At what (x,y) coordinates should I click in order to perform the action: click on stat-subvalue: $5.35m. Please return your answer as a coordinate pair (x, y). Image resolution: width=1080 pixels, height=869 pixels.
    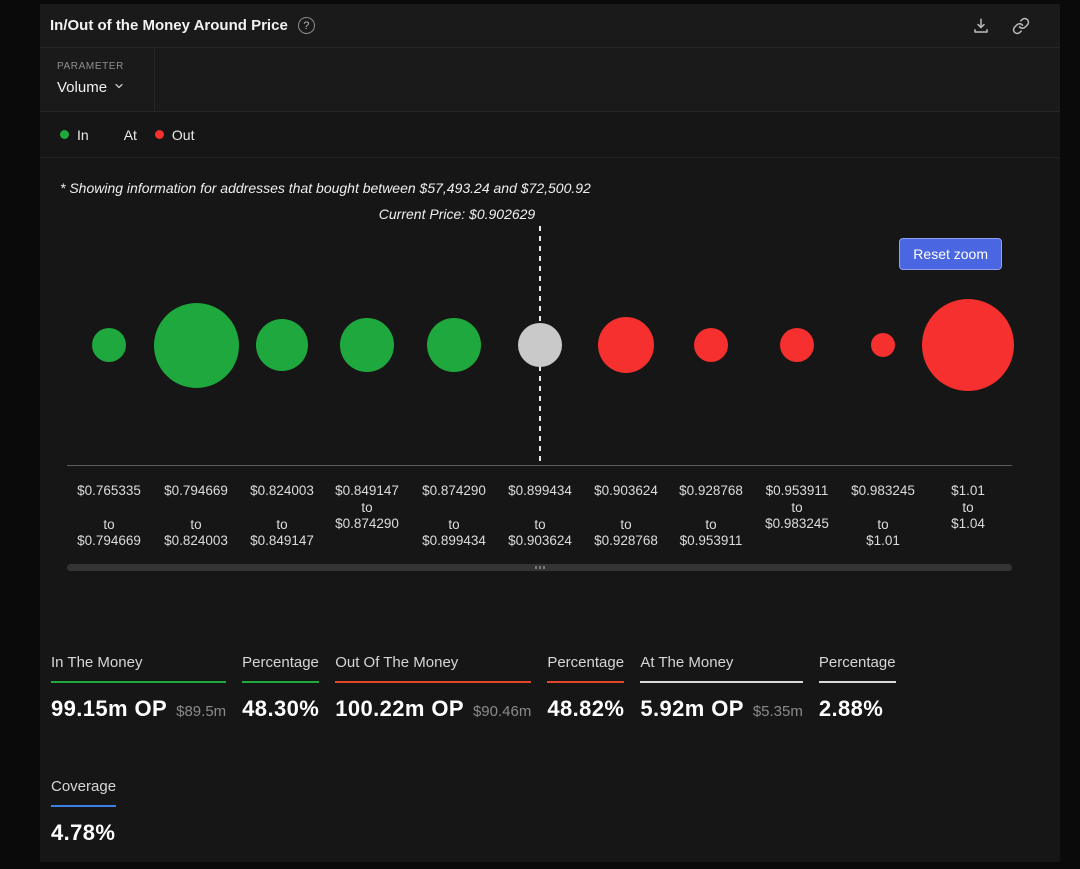
    Looking at the image, I should click on (777, 711).